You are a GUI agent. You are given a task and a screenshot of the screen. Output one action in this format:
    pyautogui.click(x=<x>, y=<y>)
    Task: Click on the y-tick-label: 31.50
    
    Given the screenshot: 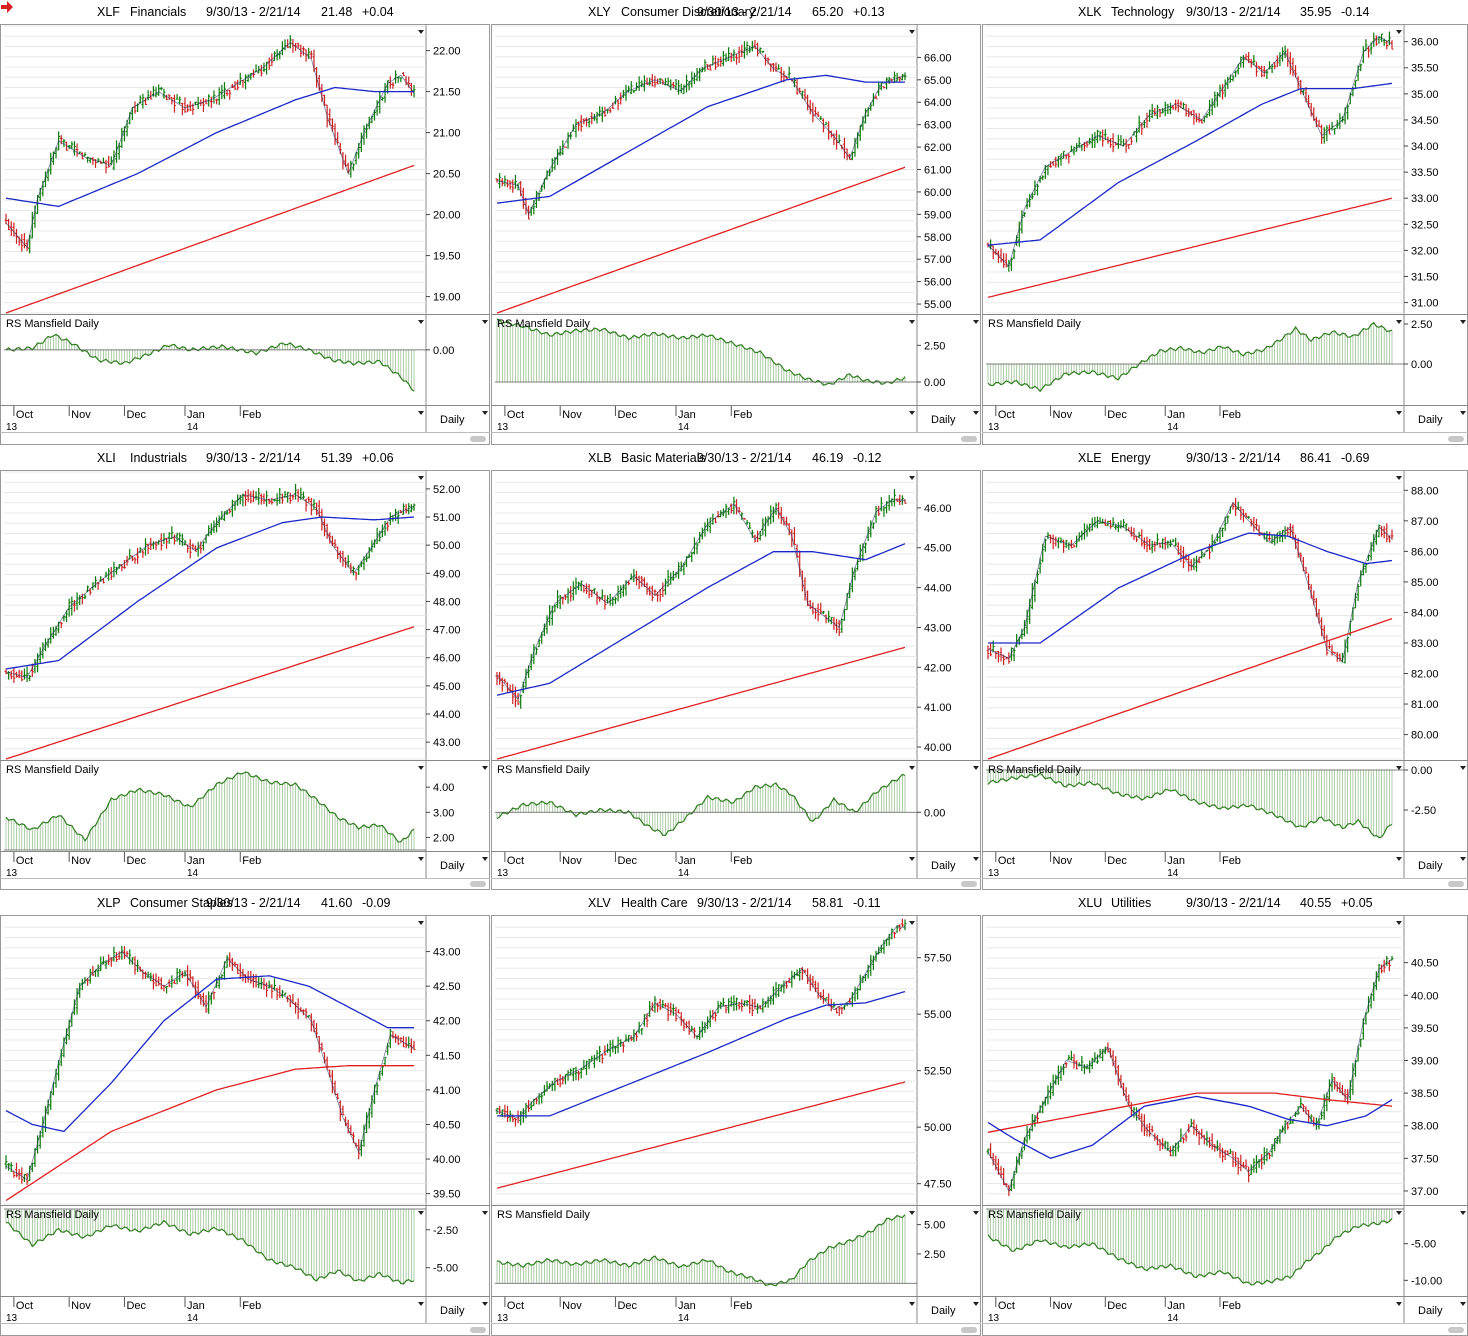 What is the action you would take?
    pyautogui.click(x=1425, y=277)
    